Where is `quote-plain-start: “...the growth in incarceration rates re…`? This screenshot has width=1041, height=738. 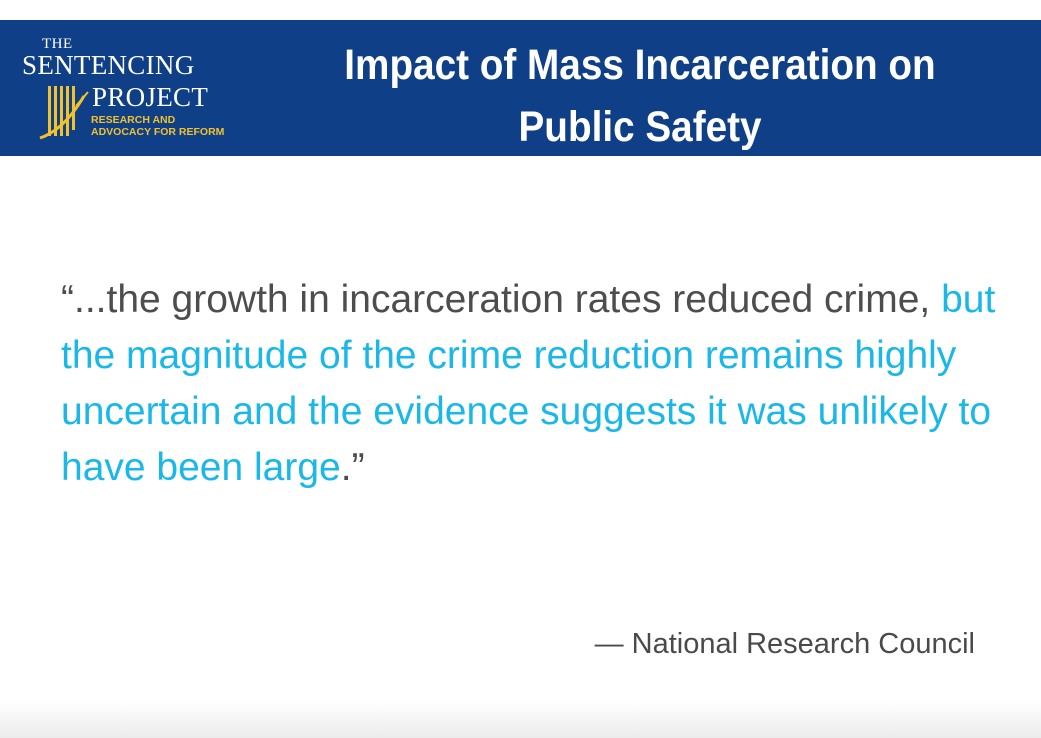 quote-plain-start: “...the growth in incarceration rates re… is located at coordinates (501, 299).